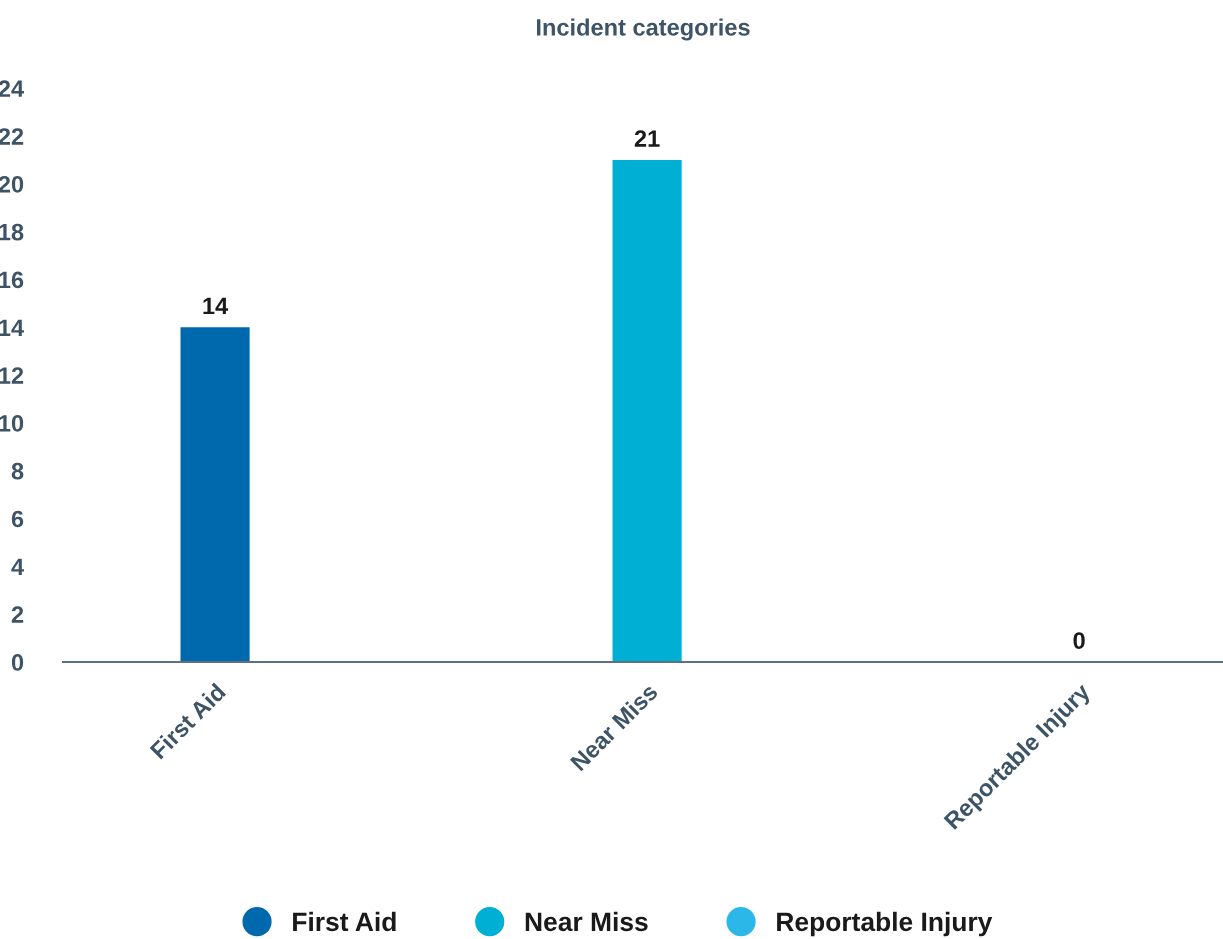  Describe the element at coordinates (12, 232) in the screenshot. I see `y-tick-label: 18` at that location.